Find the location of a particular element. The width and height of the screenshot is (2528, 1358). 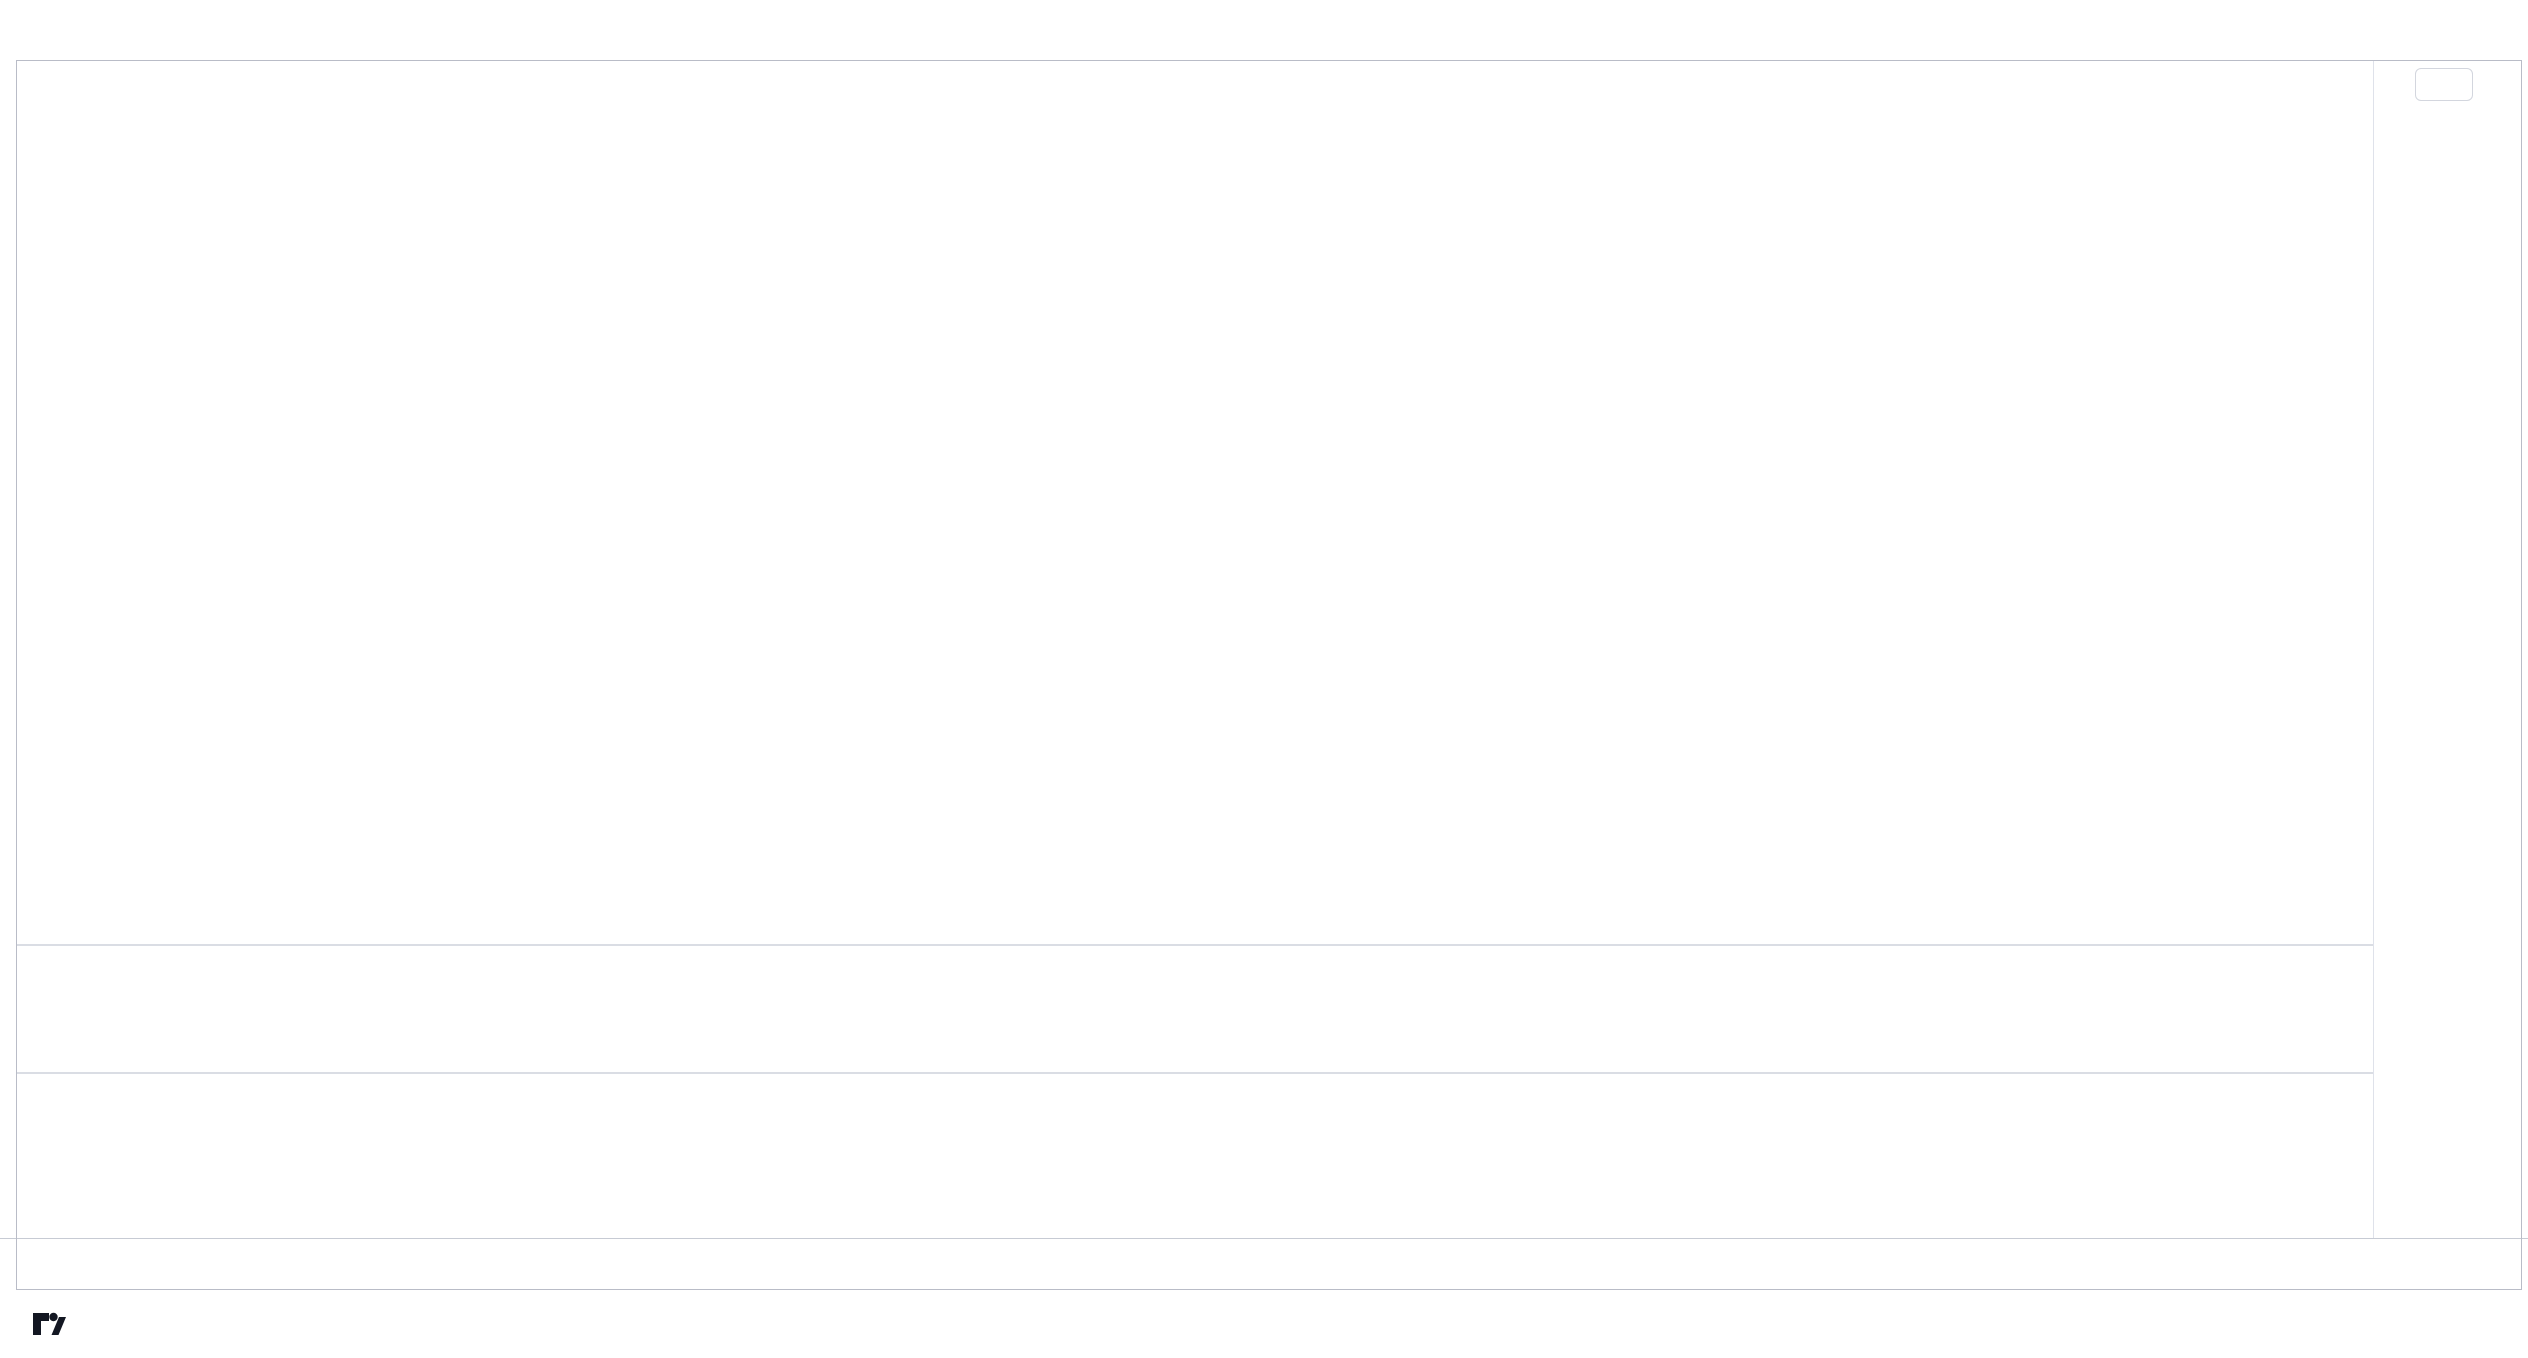

tradingview-logo is located at coordinates (48, 1323).